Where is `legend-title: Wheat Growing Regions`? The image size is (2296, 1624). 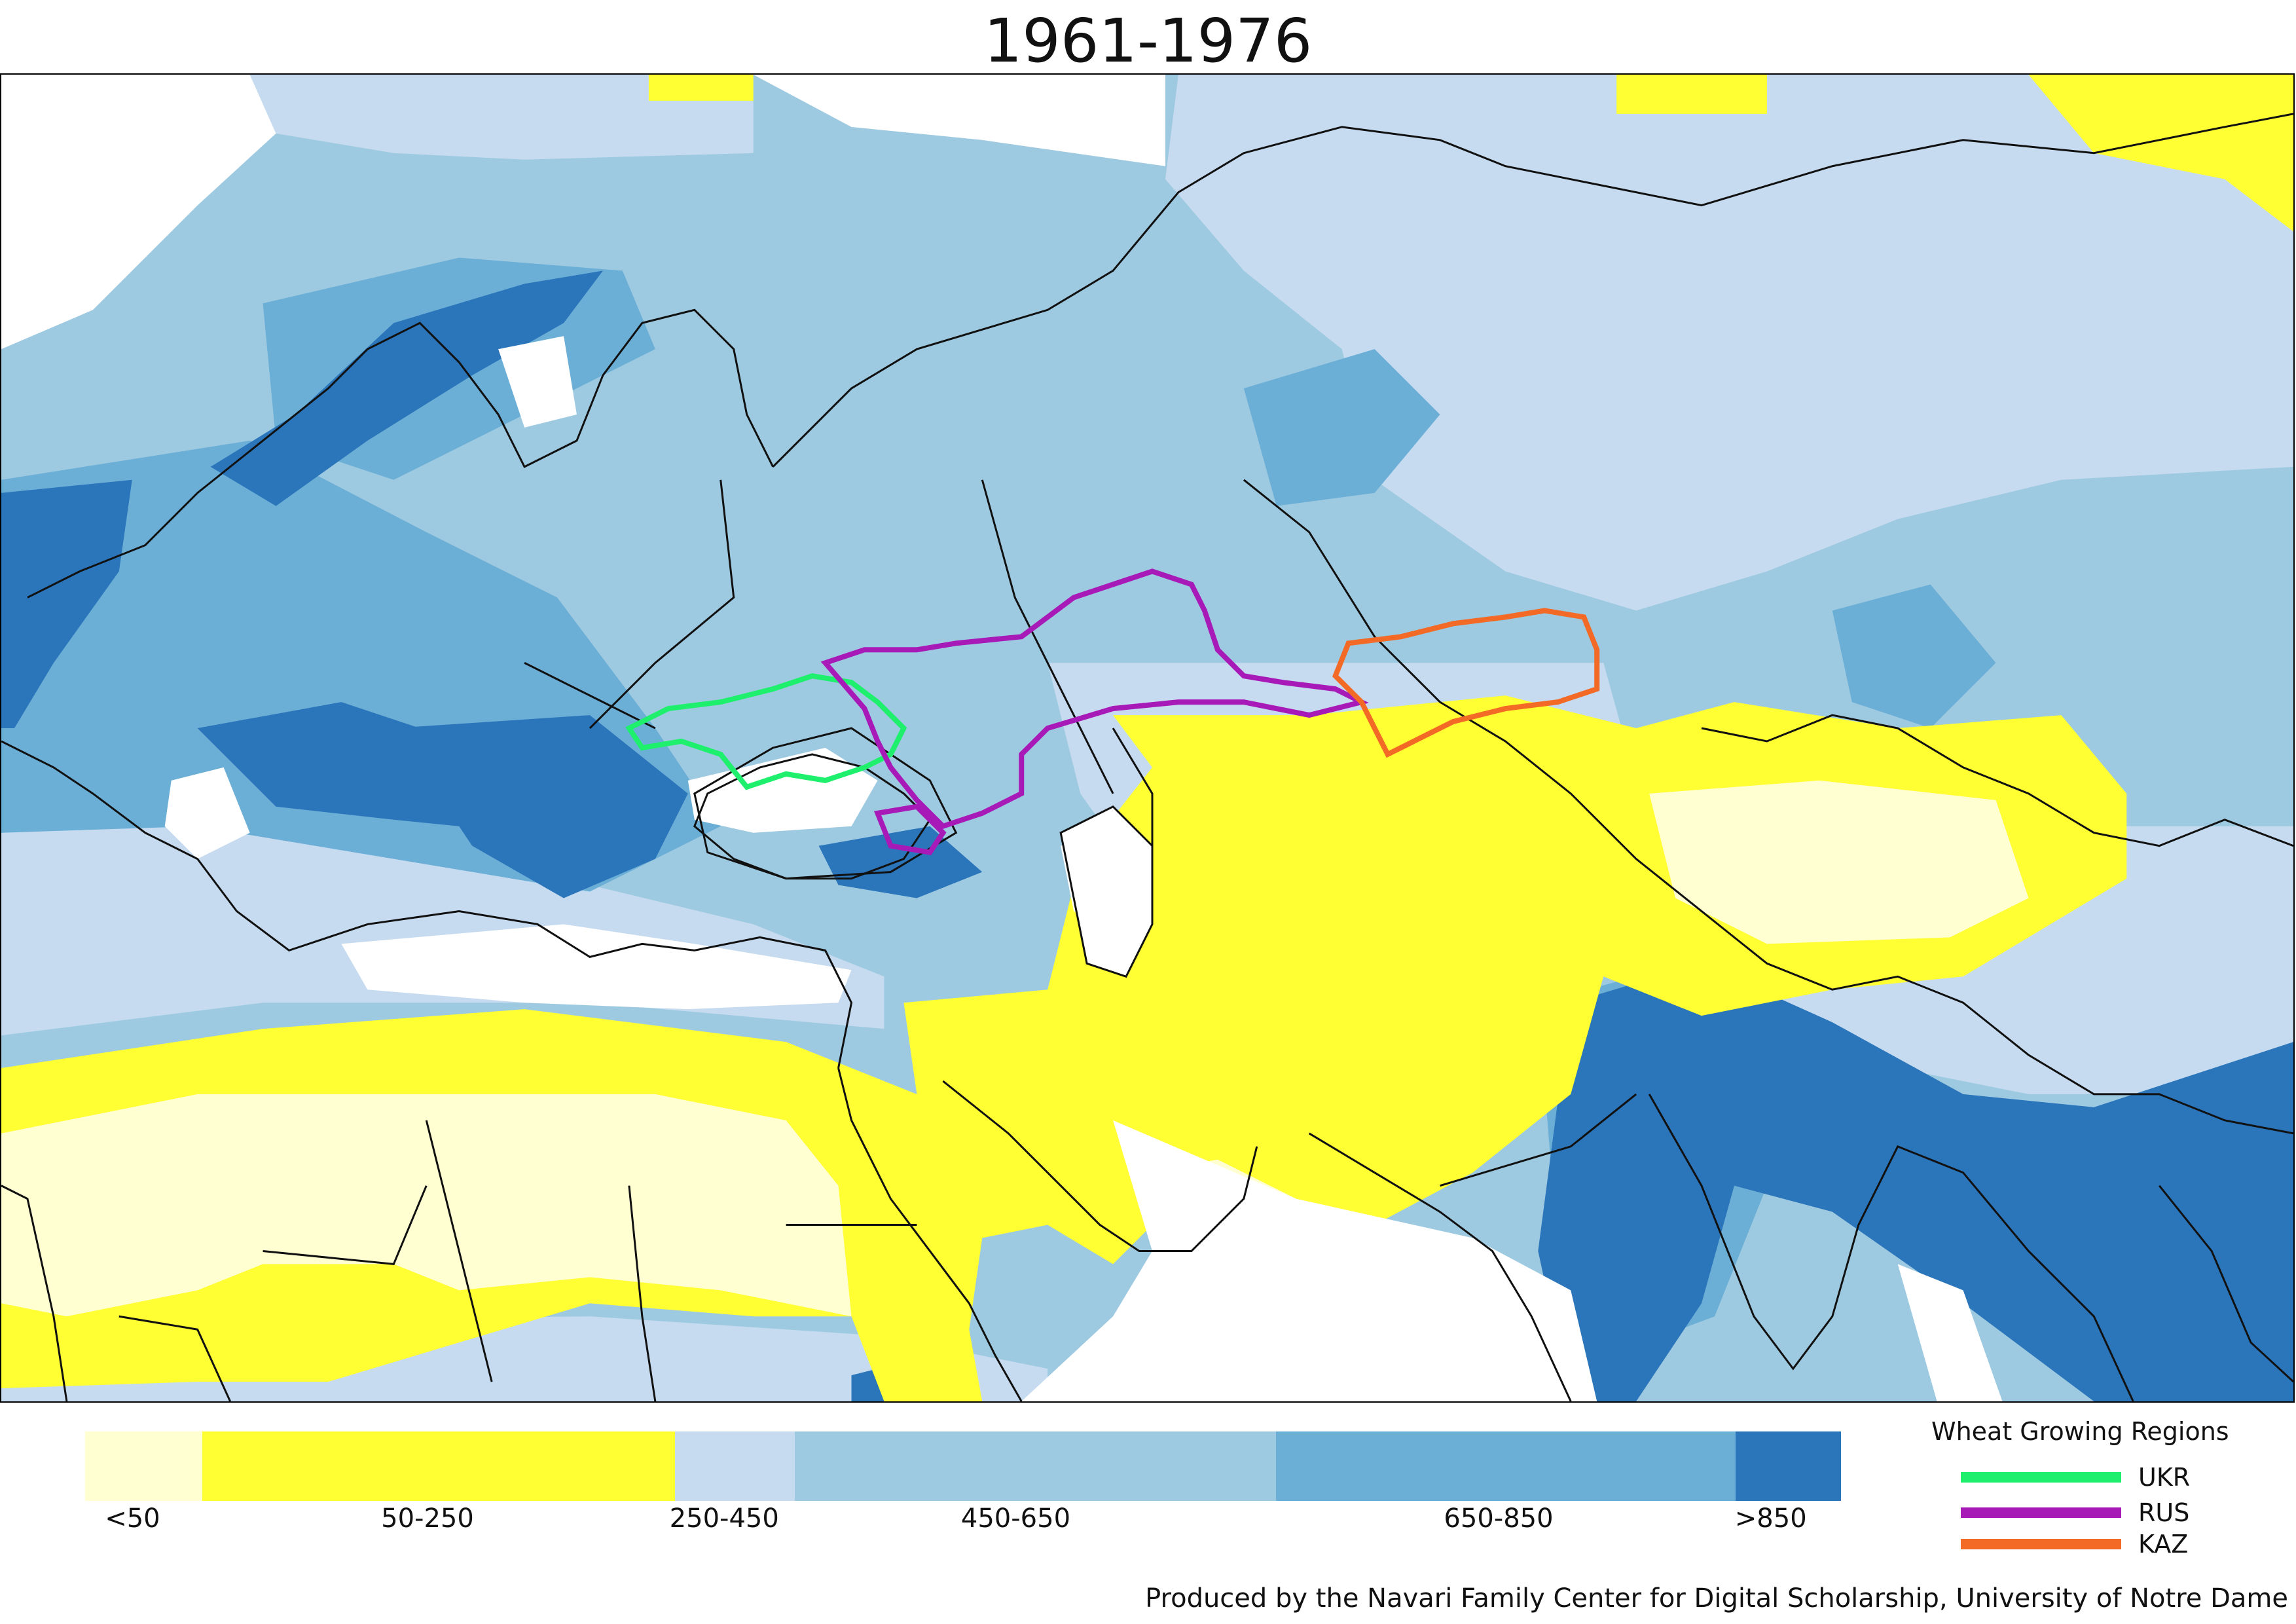
legend-title: Wheat Growing Regions is located at coordinates (2080, 1431).